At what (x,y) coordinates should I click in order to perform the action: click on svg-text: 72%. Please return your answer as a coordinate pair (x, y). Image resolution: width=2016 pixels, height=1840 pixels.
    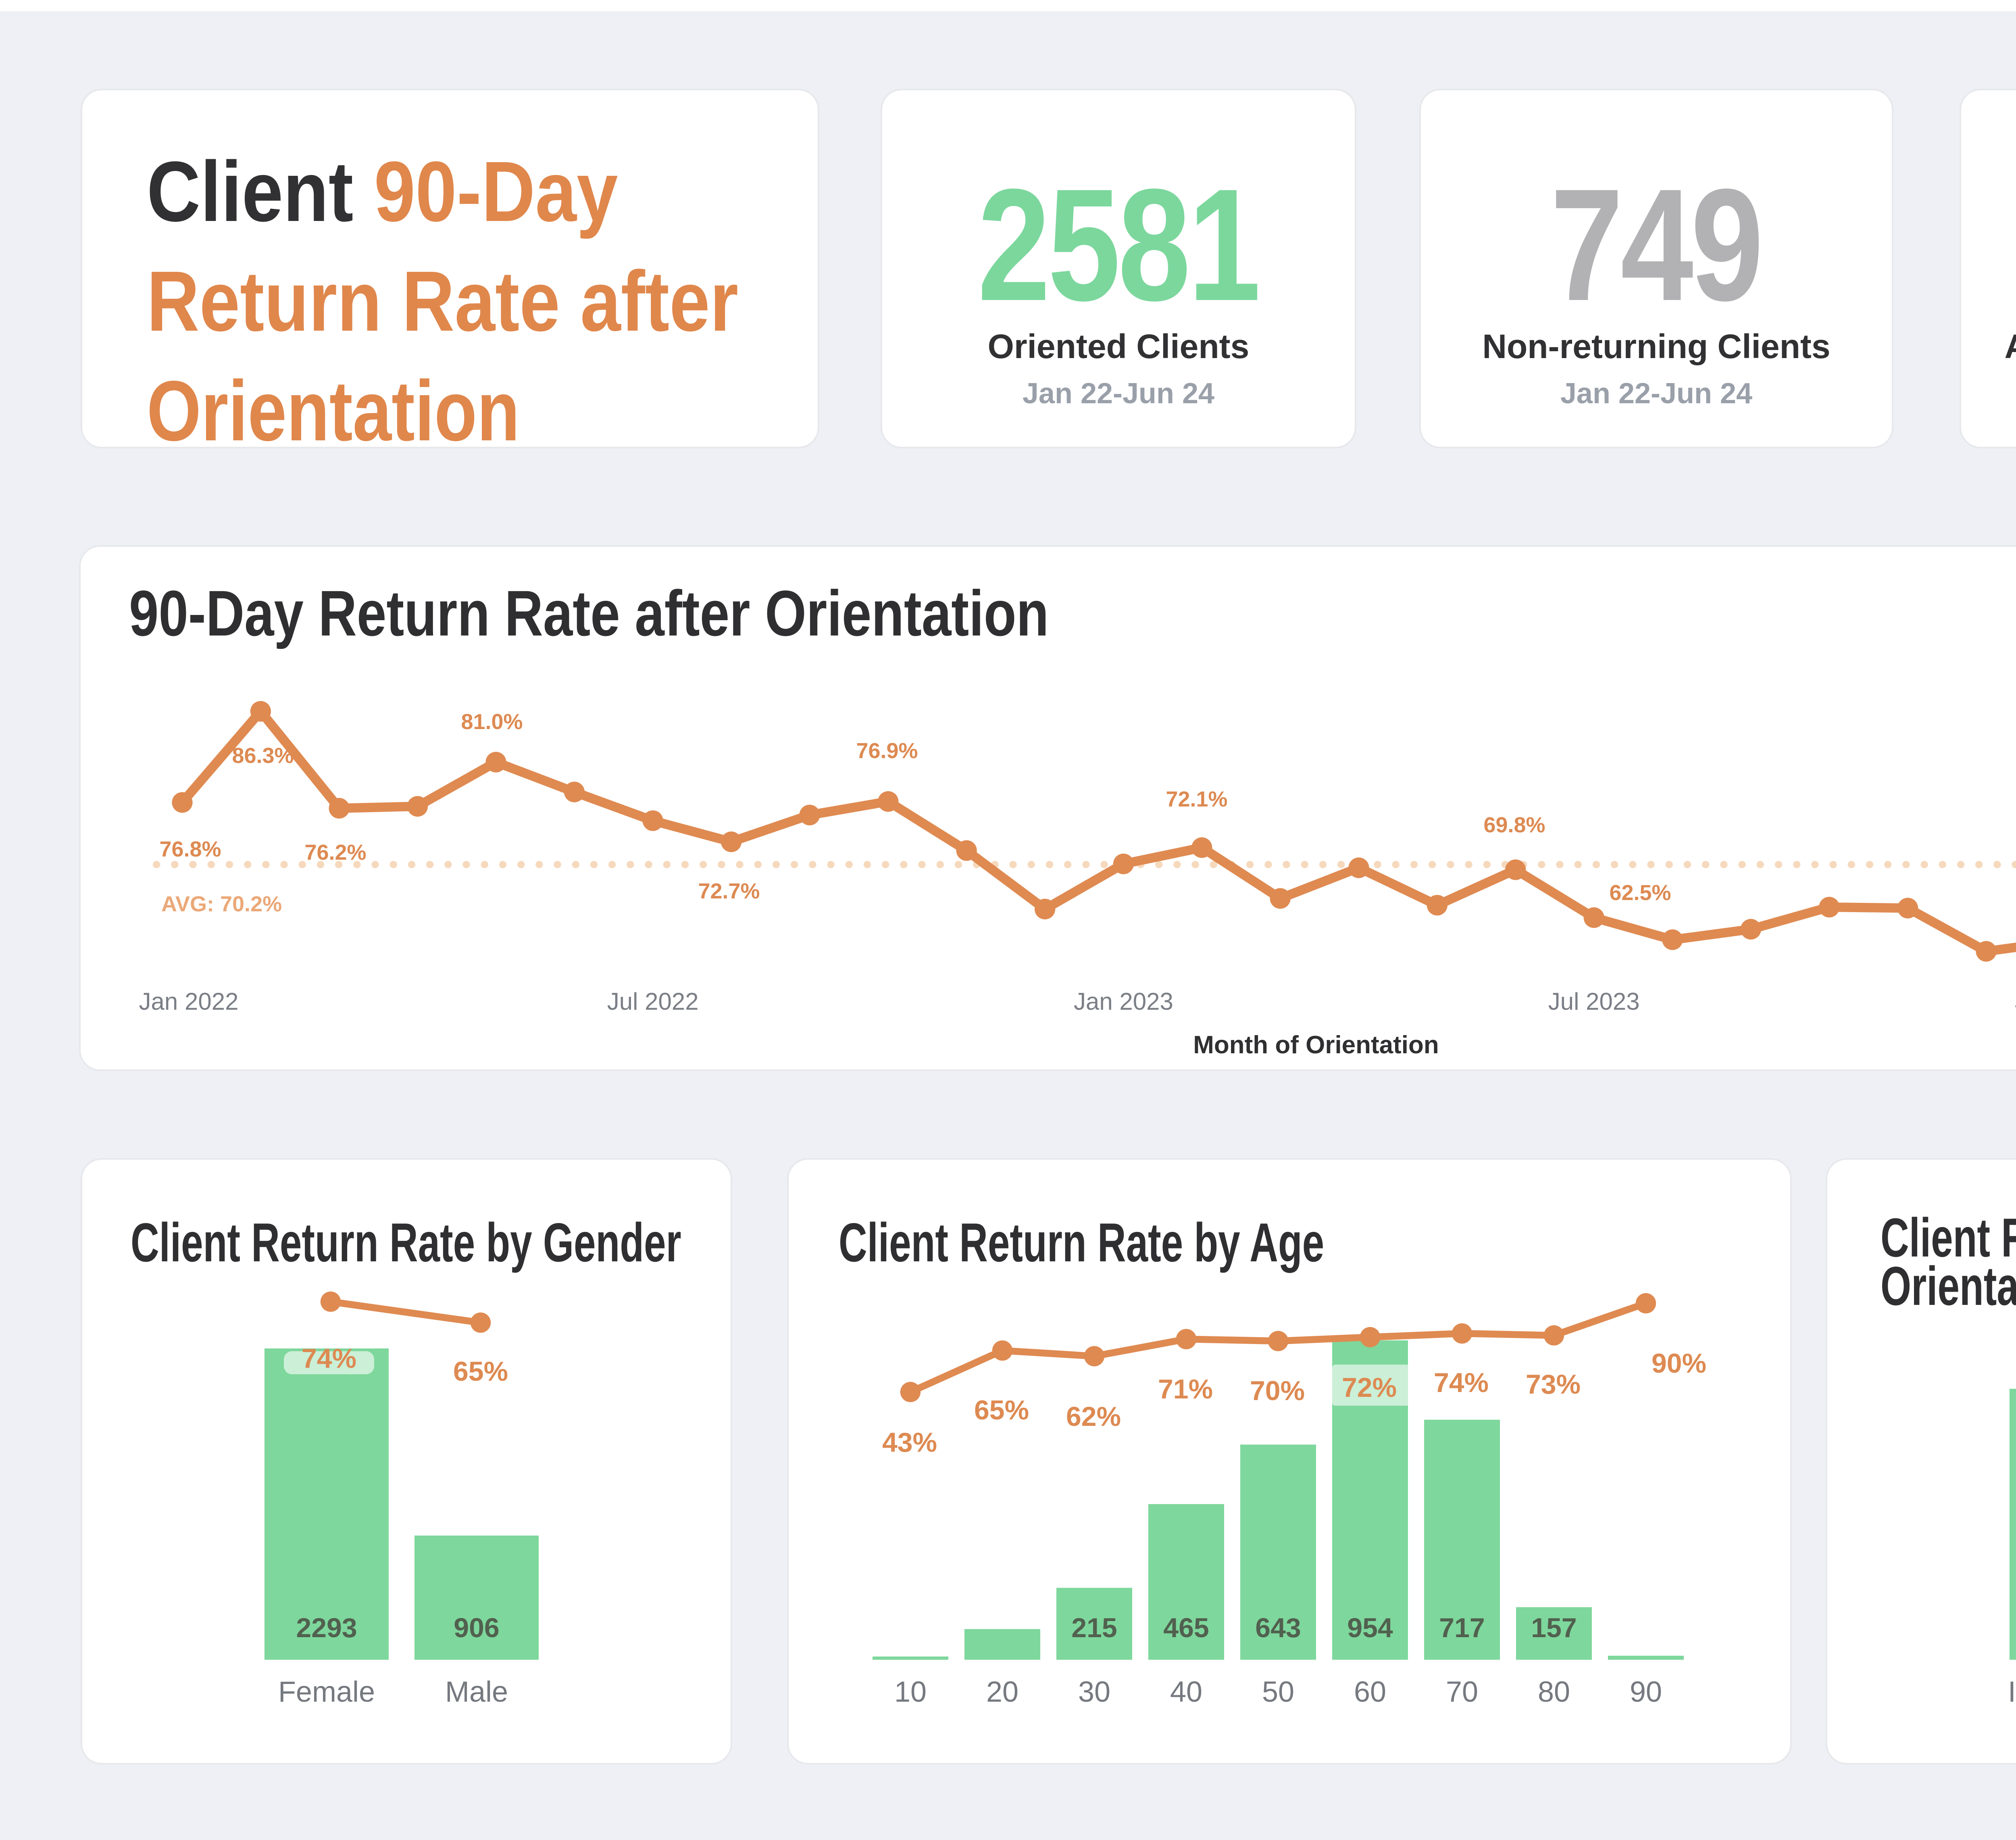
    Looking at the image, I should click on (1369, 1387).